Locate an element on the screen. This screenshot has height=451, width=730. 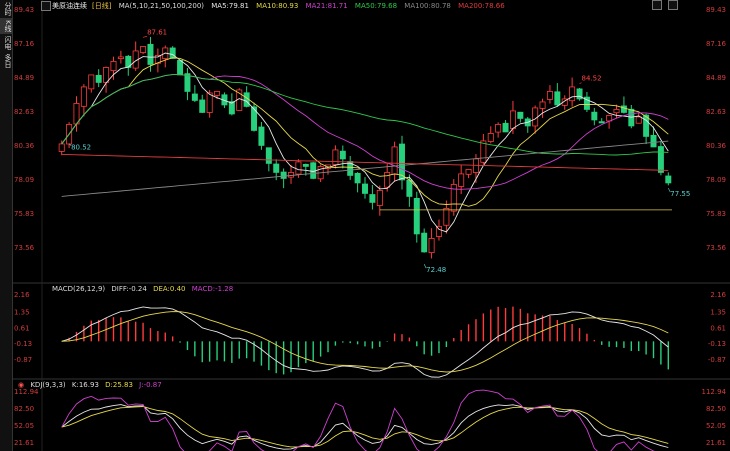
price-tick-label-right: 78.09 is located at coordinates (716, 180).